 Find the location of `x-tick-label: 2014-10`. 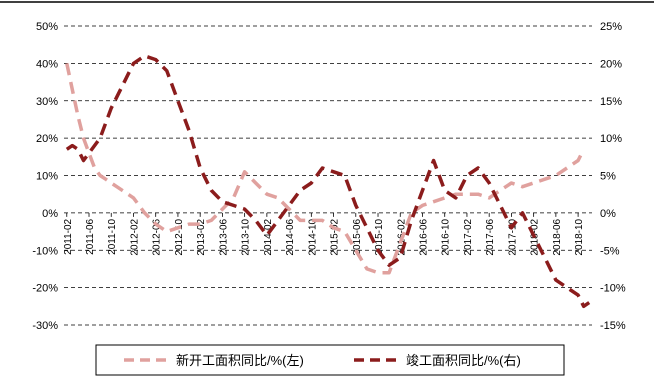

x-tick-label: 2014-10 is located at coordinates (312, 236).